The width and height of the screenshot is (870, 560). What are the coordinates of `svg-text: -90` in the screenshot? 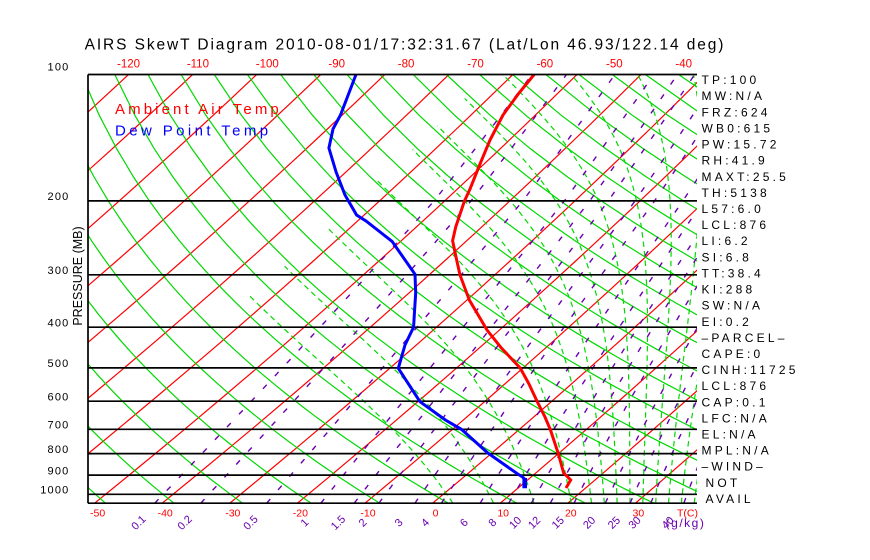 It's located at (336, 65).